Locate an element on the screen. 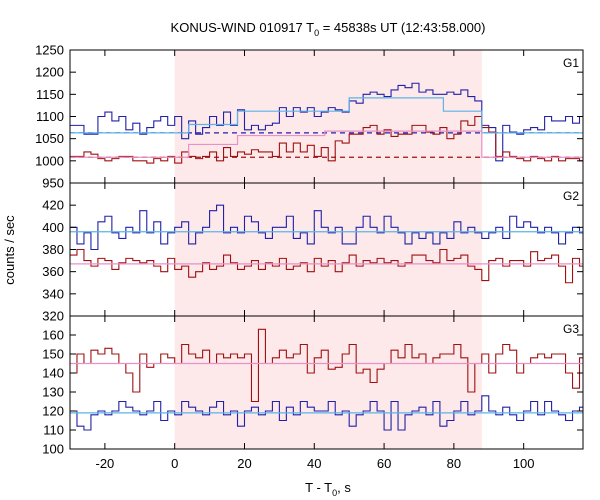 The height and width of the screenshot is (500, 600). chart-title-rest: = 45838s UT (12:43:58.000) is located at coordinates (402, 27).